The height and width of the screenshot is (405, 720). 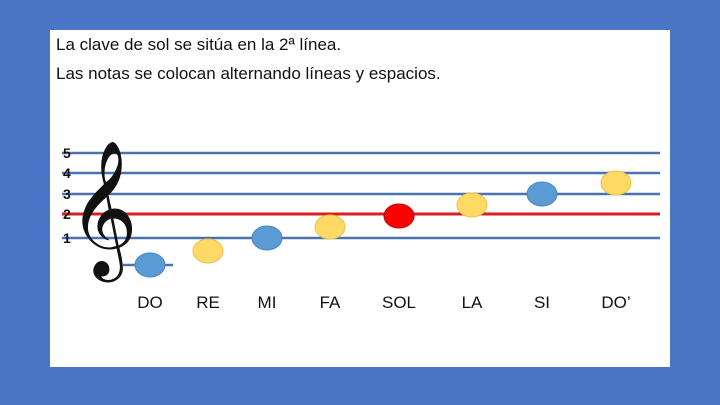 I want to click on caption-line-1: La clave de sol se sitúa en la 2ª línea., so click(x=199, y=44).